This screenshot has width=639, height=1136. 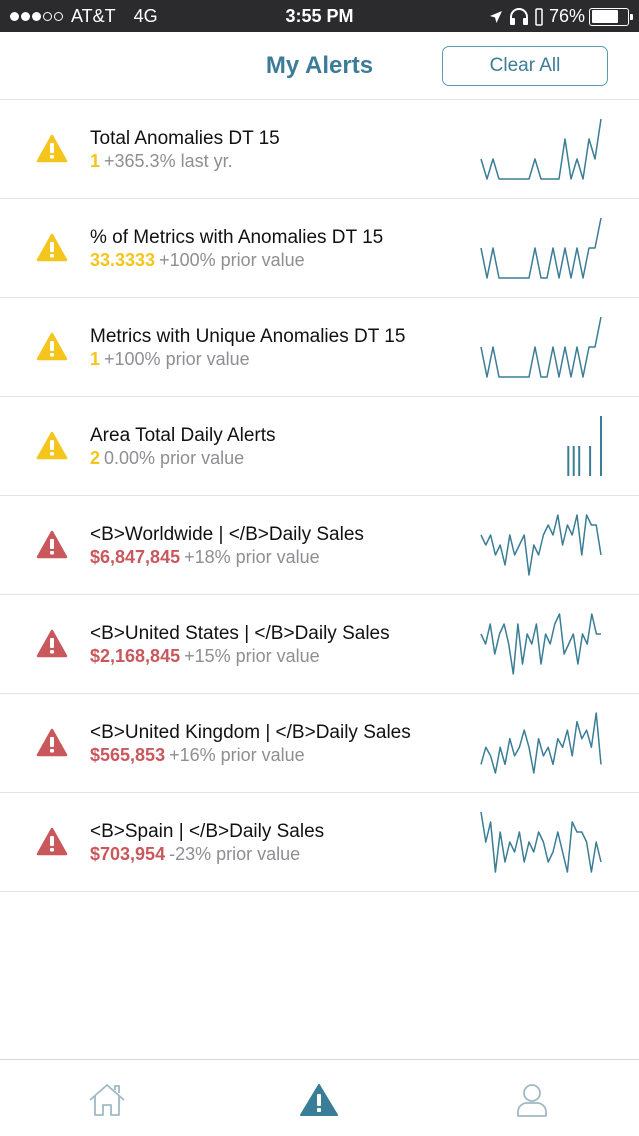 What do you see at coordinates (252, 656) in the screenshot?
I see `alert-change: +15% prior value` at bounding box center [252, 656].